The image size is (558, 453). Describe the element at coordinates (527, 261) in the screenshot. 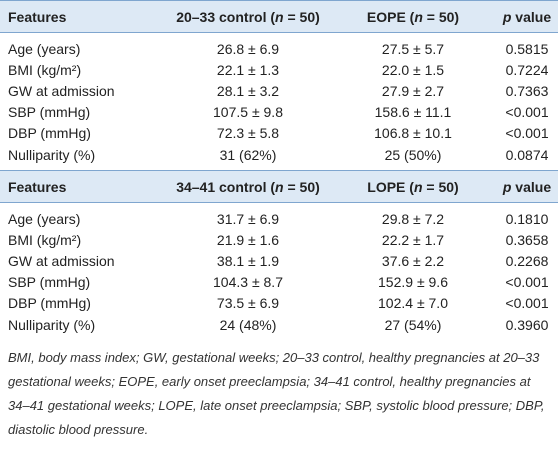

I see `table-cell: 0.2268` at that location.